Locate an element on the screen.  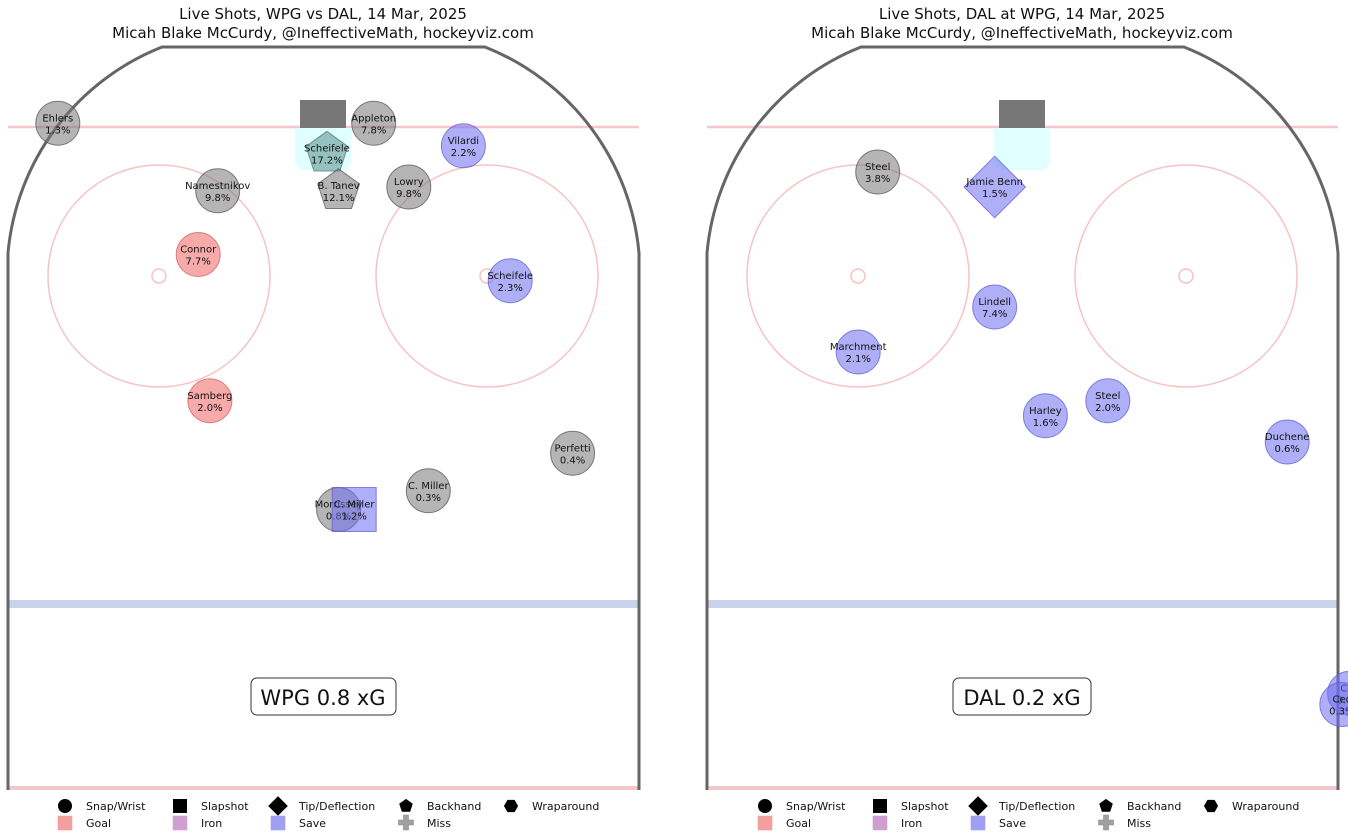
shot-player-label: B. Tanev is located at coordinates (338, 186).